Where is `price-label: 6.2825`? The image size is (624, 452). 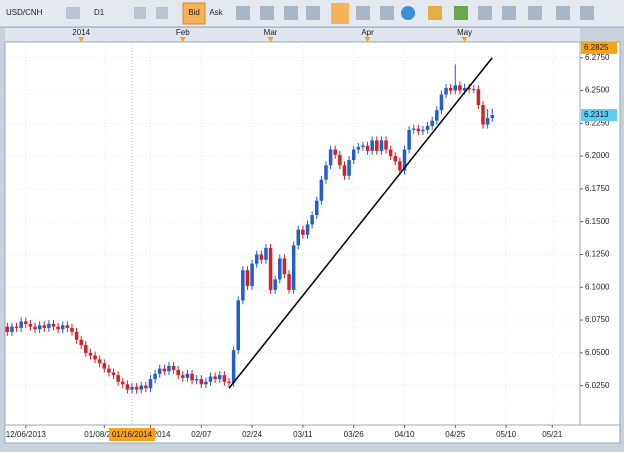
price-label: 6.2825 is located at coordinates (596, 47).